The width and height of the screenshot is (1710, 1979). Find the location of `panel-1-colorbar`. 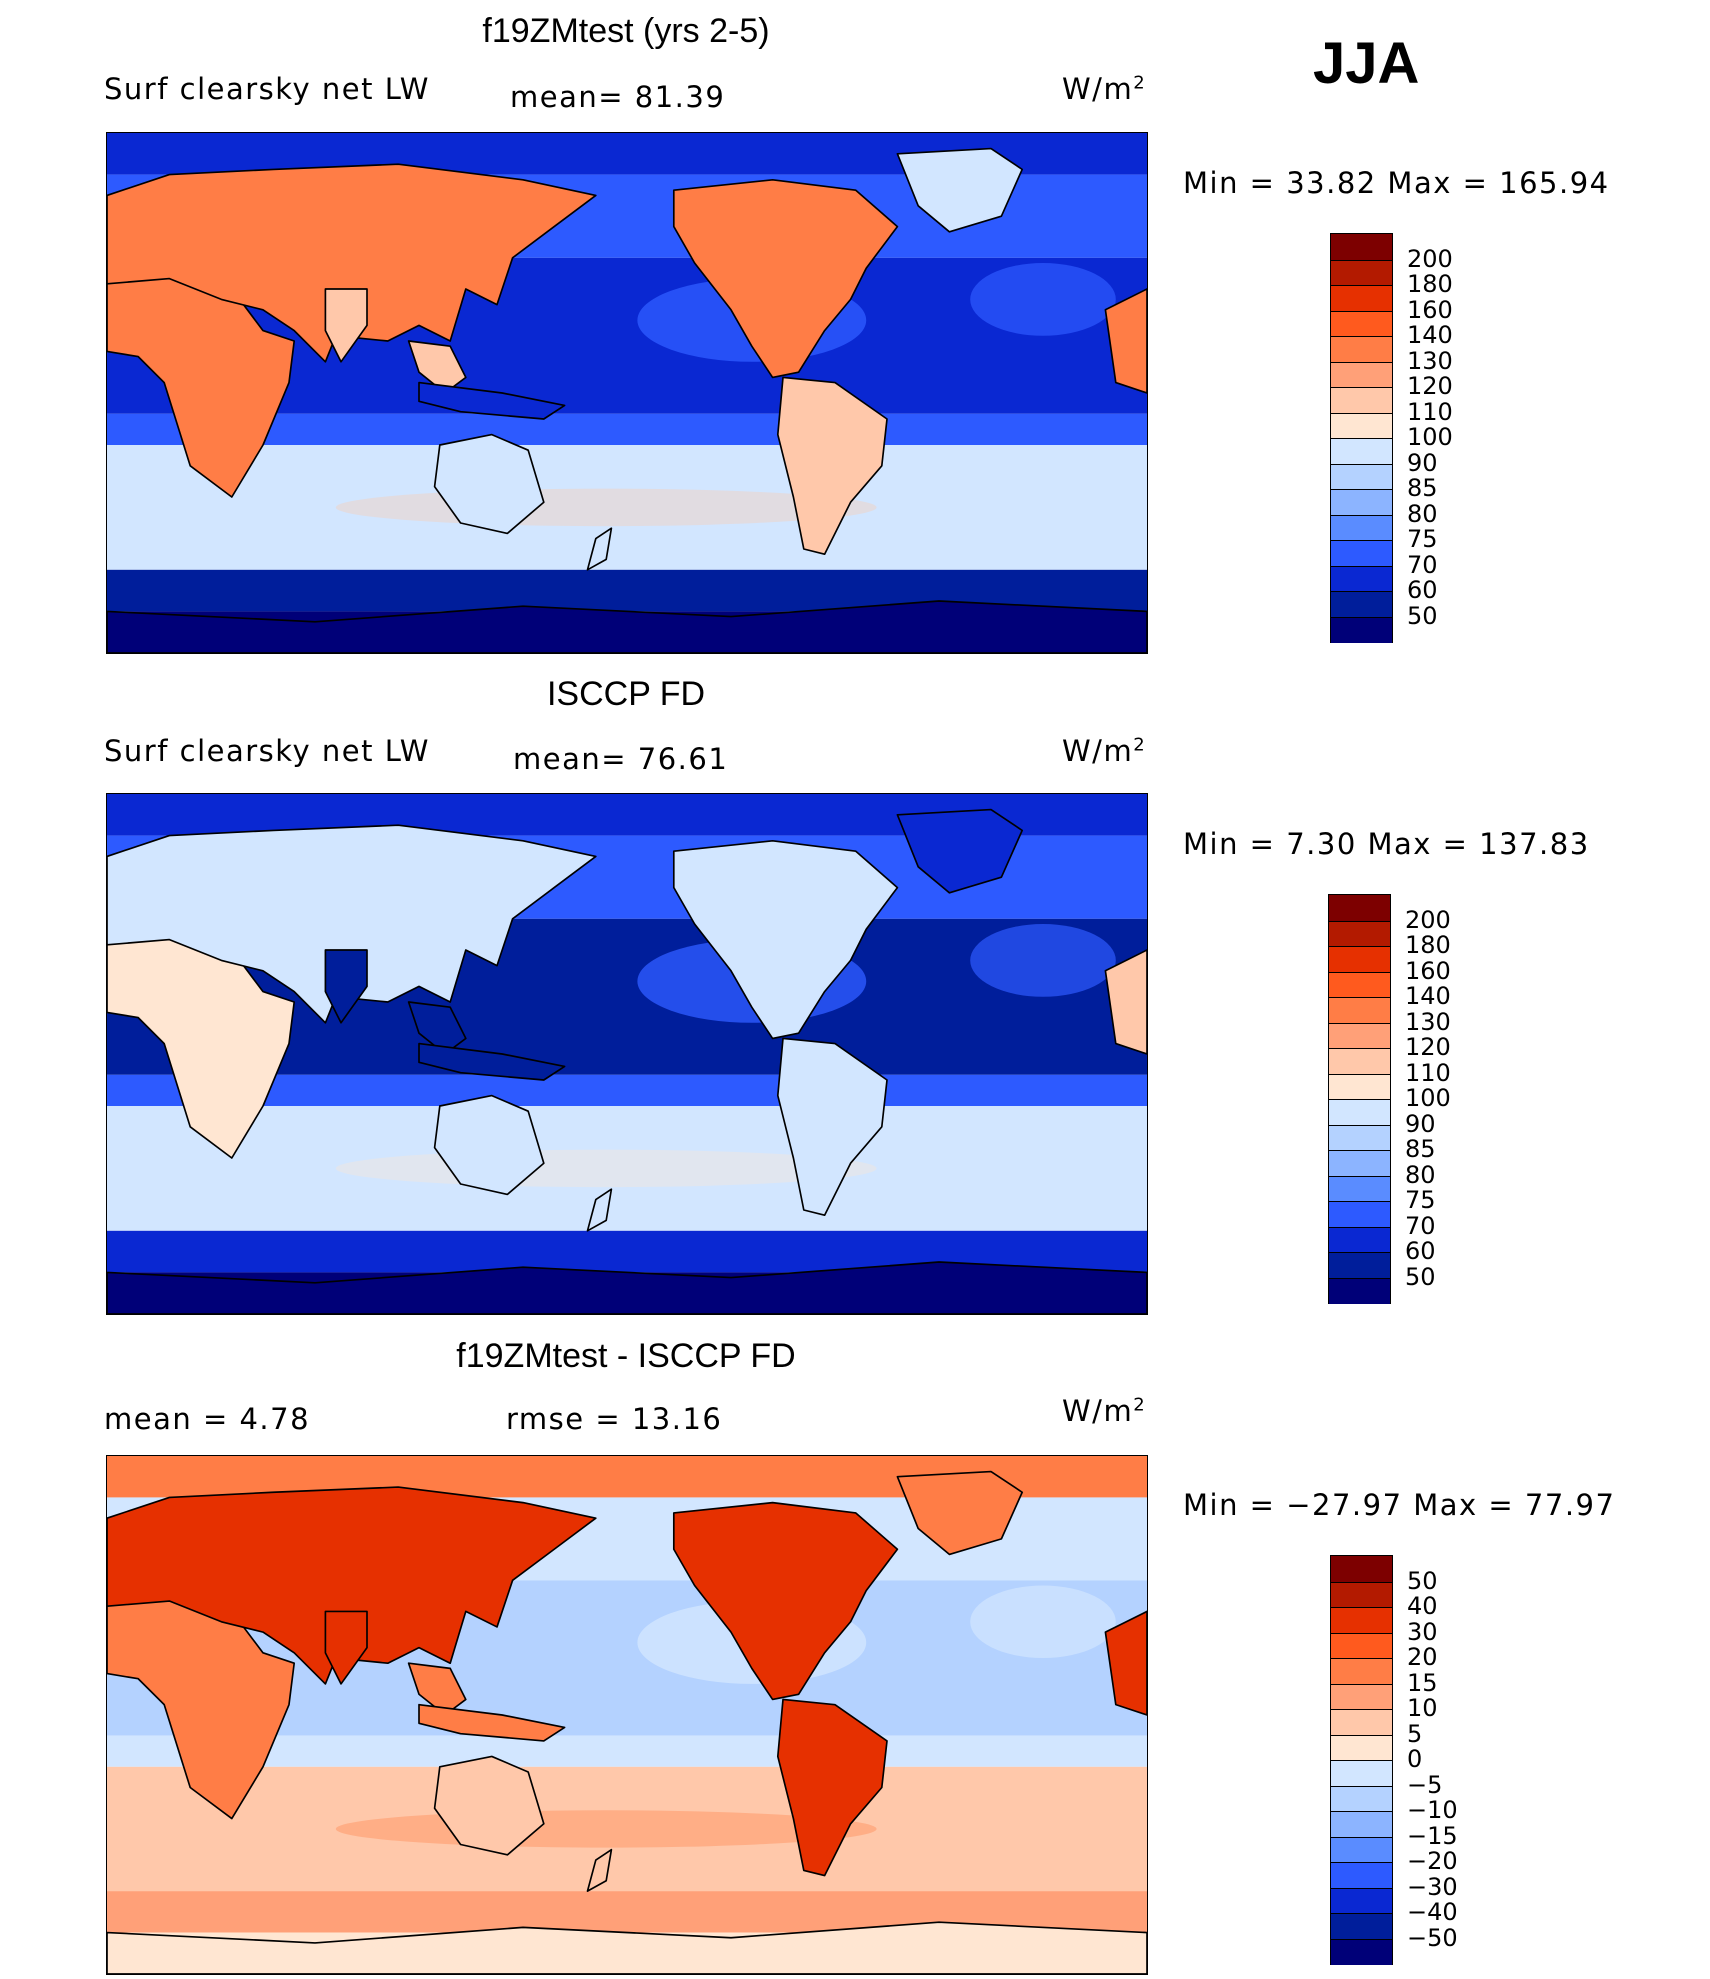

panel-1-colorbar is located at coordinates (1361, 438).